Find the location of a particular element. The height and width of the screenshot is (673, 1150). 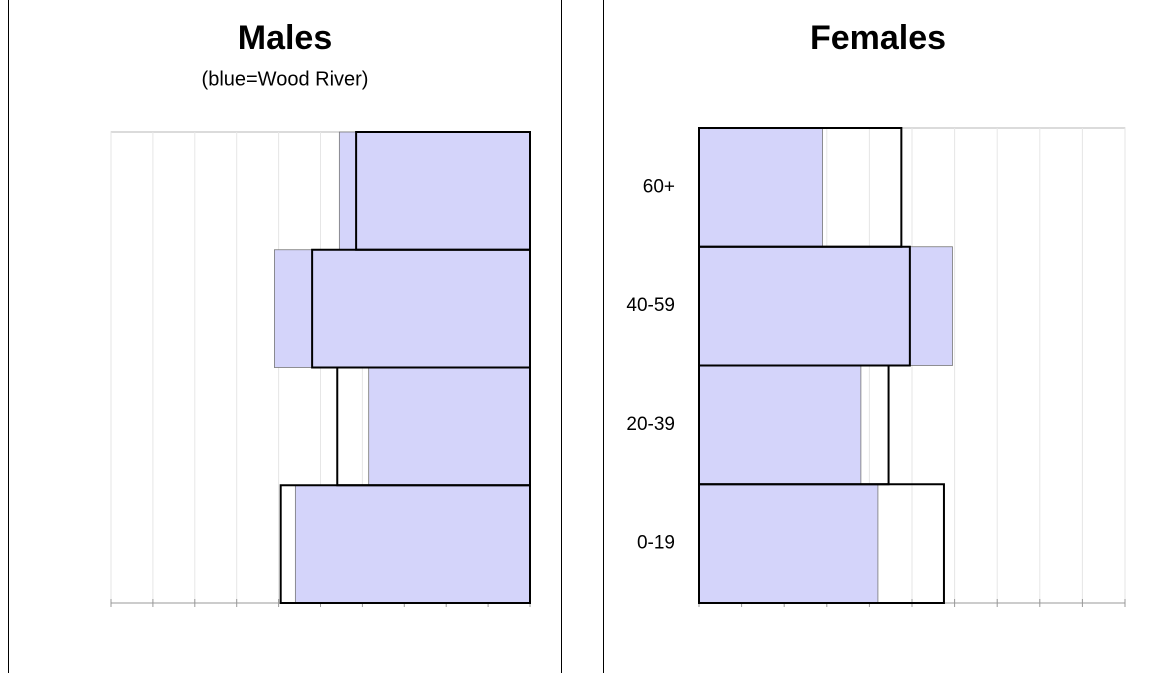

chart-title: Males is located at coordinates (285, 38).